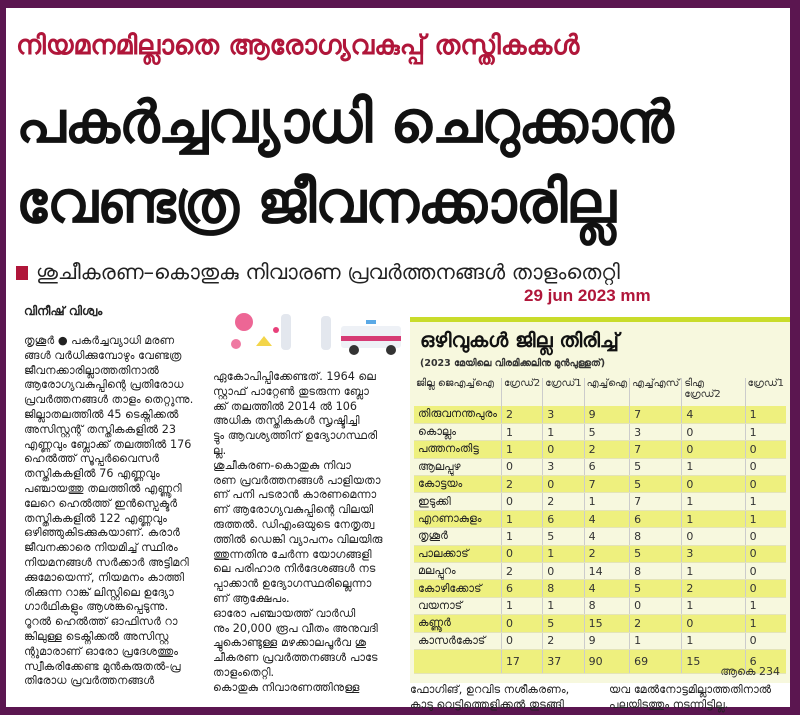  What do you see at coordinates (101, 414) in the screenshot?
I see `article-line: ജില്ലാതലത്തിൽ 45 ടെക്നിക്കൽ` at bounding box center [101, 414].